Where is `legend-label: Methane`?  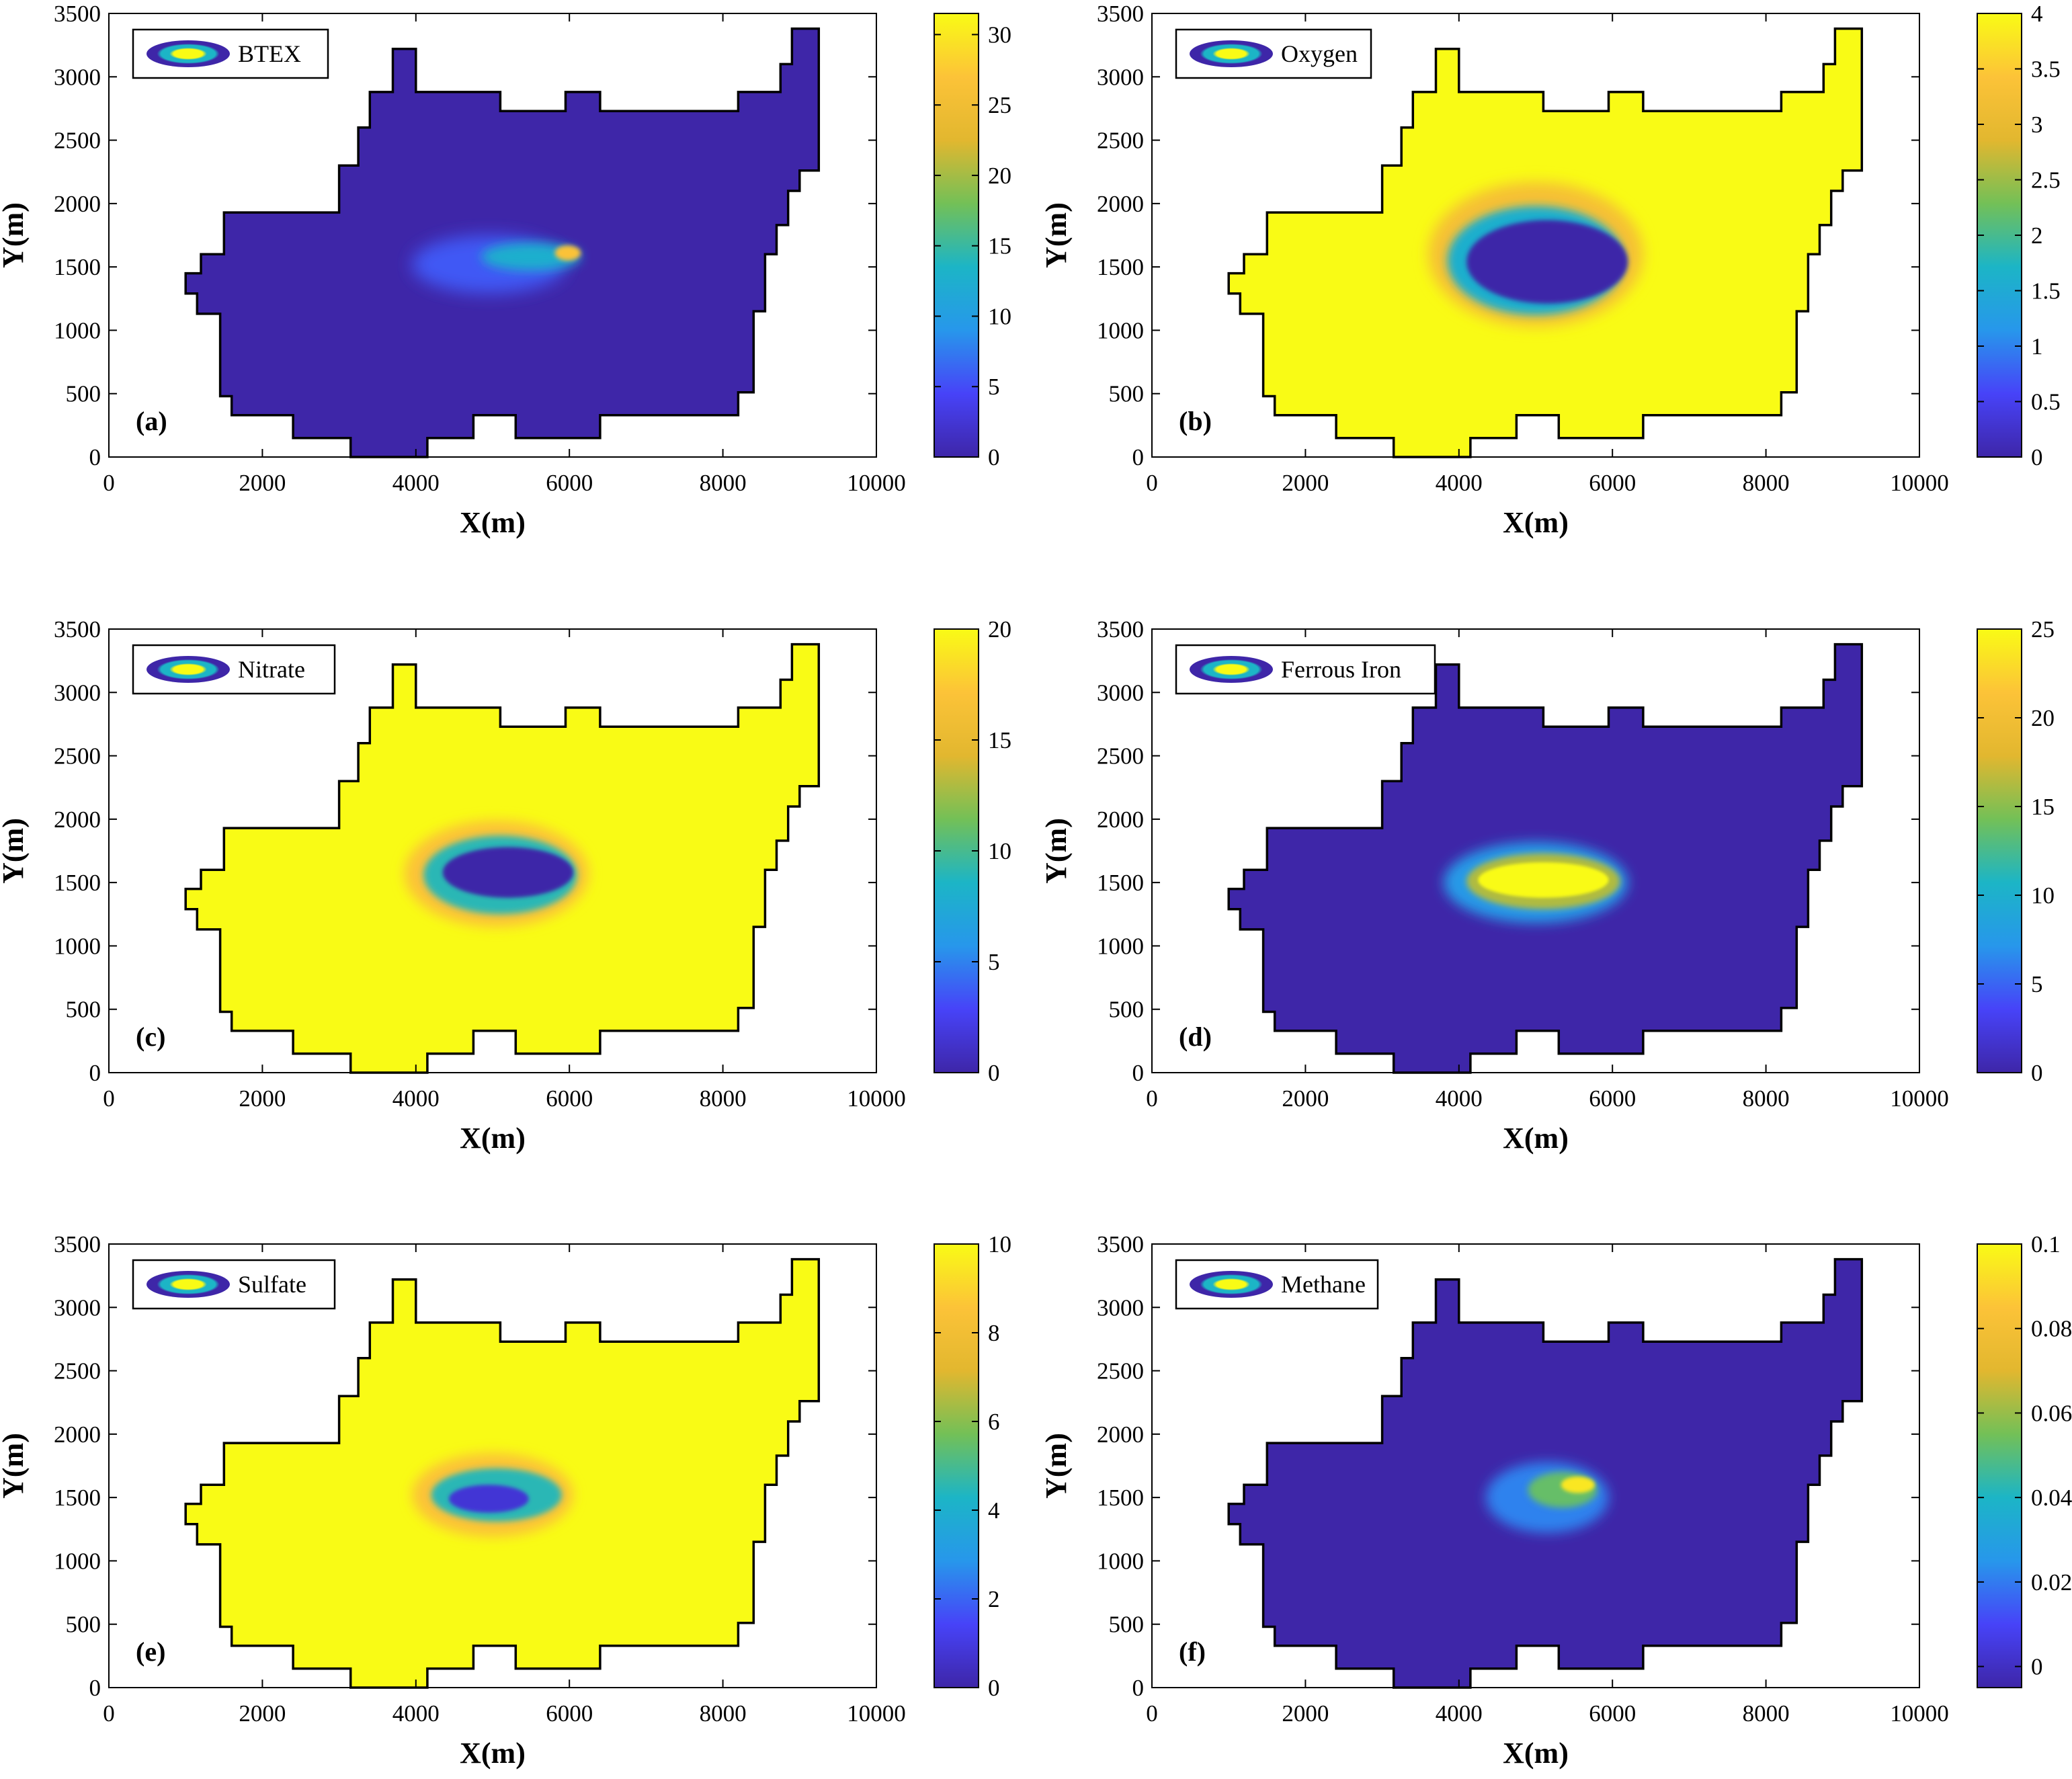 legend-label: Methane is located at coordinates (1323, 1284).